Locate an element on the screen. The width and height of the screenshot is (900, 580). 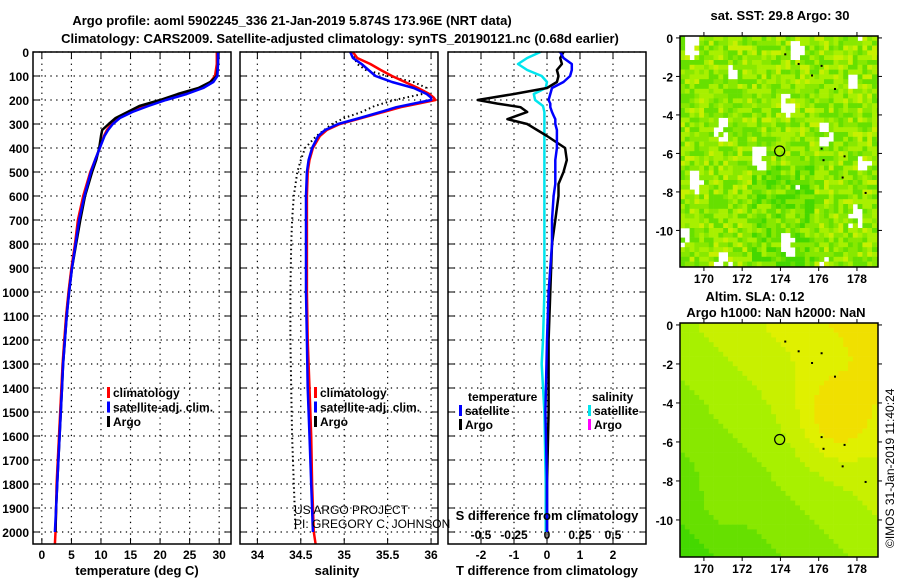
legend-label: Argo is located at coordinates (127, 422).